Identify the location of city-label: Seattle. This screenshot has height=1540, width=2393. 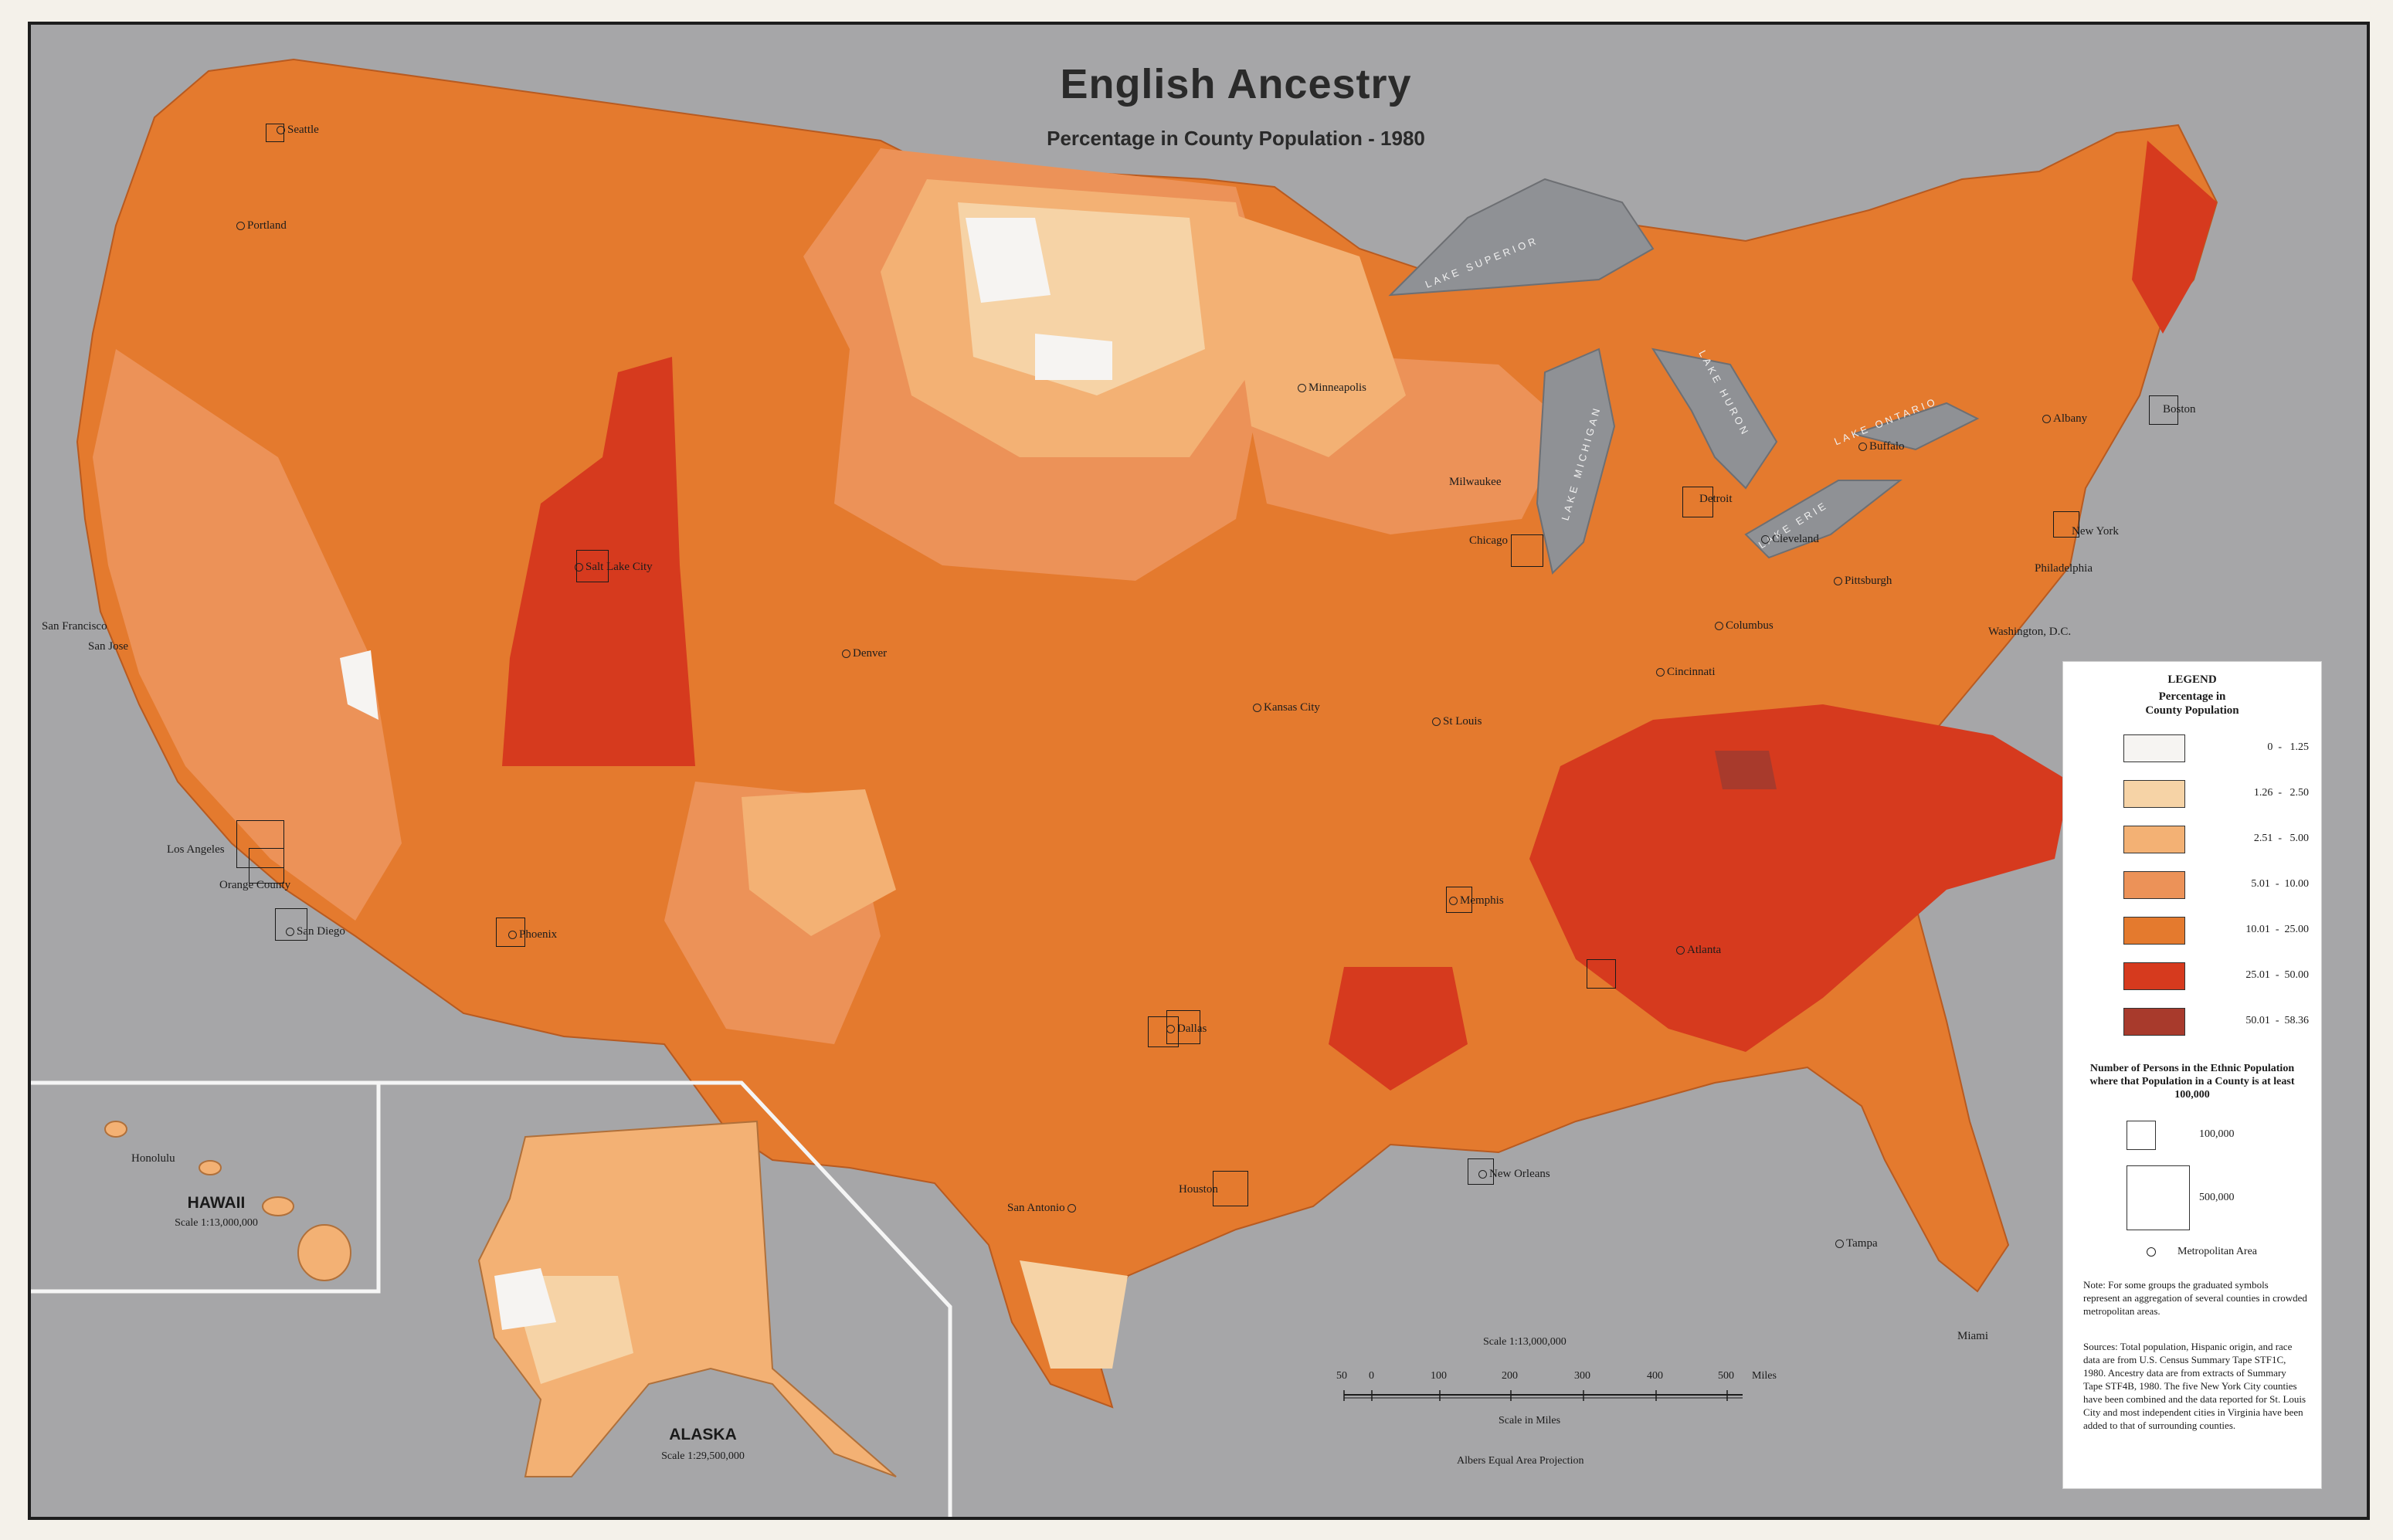
(303, 130).